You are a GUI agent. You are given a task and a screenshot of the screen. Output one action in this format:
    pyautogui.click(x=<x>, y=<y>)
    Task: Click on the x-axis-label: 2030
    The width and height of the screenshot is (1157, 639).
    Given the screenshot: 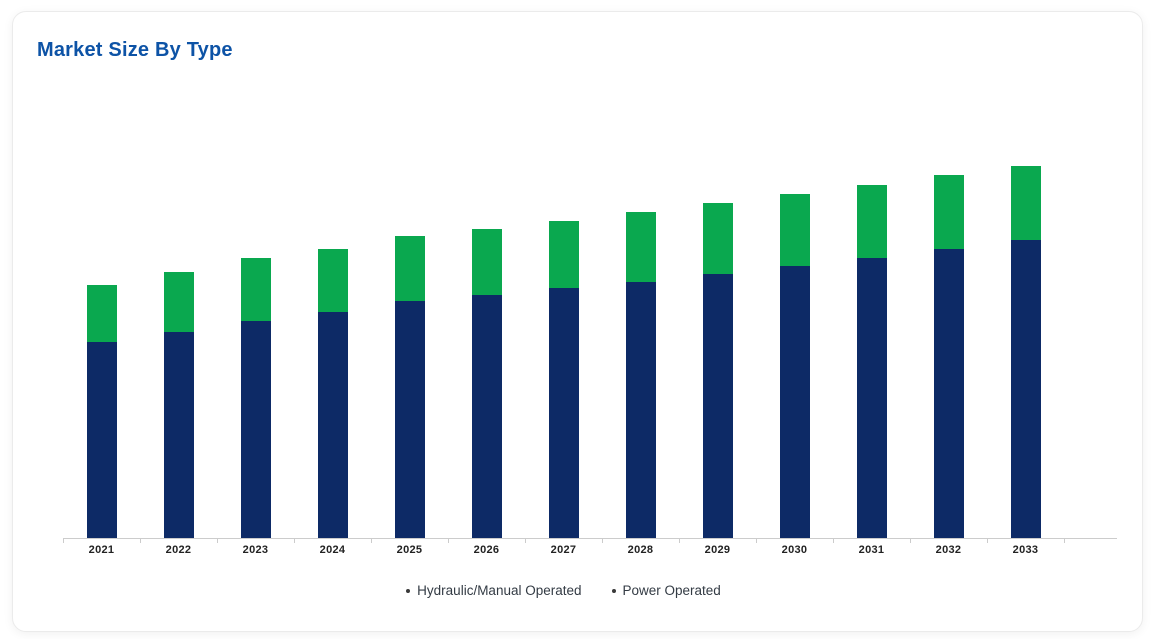 What is the action you would take?
    pyautogui.click(x=794, y=550)
    